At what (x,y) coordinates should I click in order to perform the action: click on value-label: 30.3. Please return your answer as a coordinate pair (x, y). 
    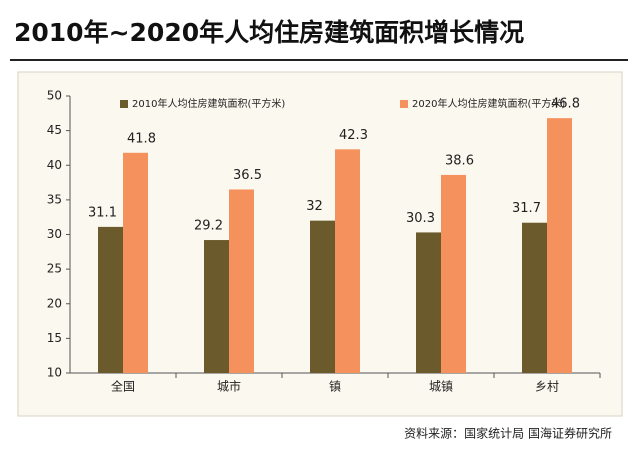
    Looking at the image, I should click on (420, 218).